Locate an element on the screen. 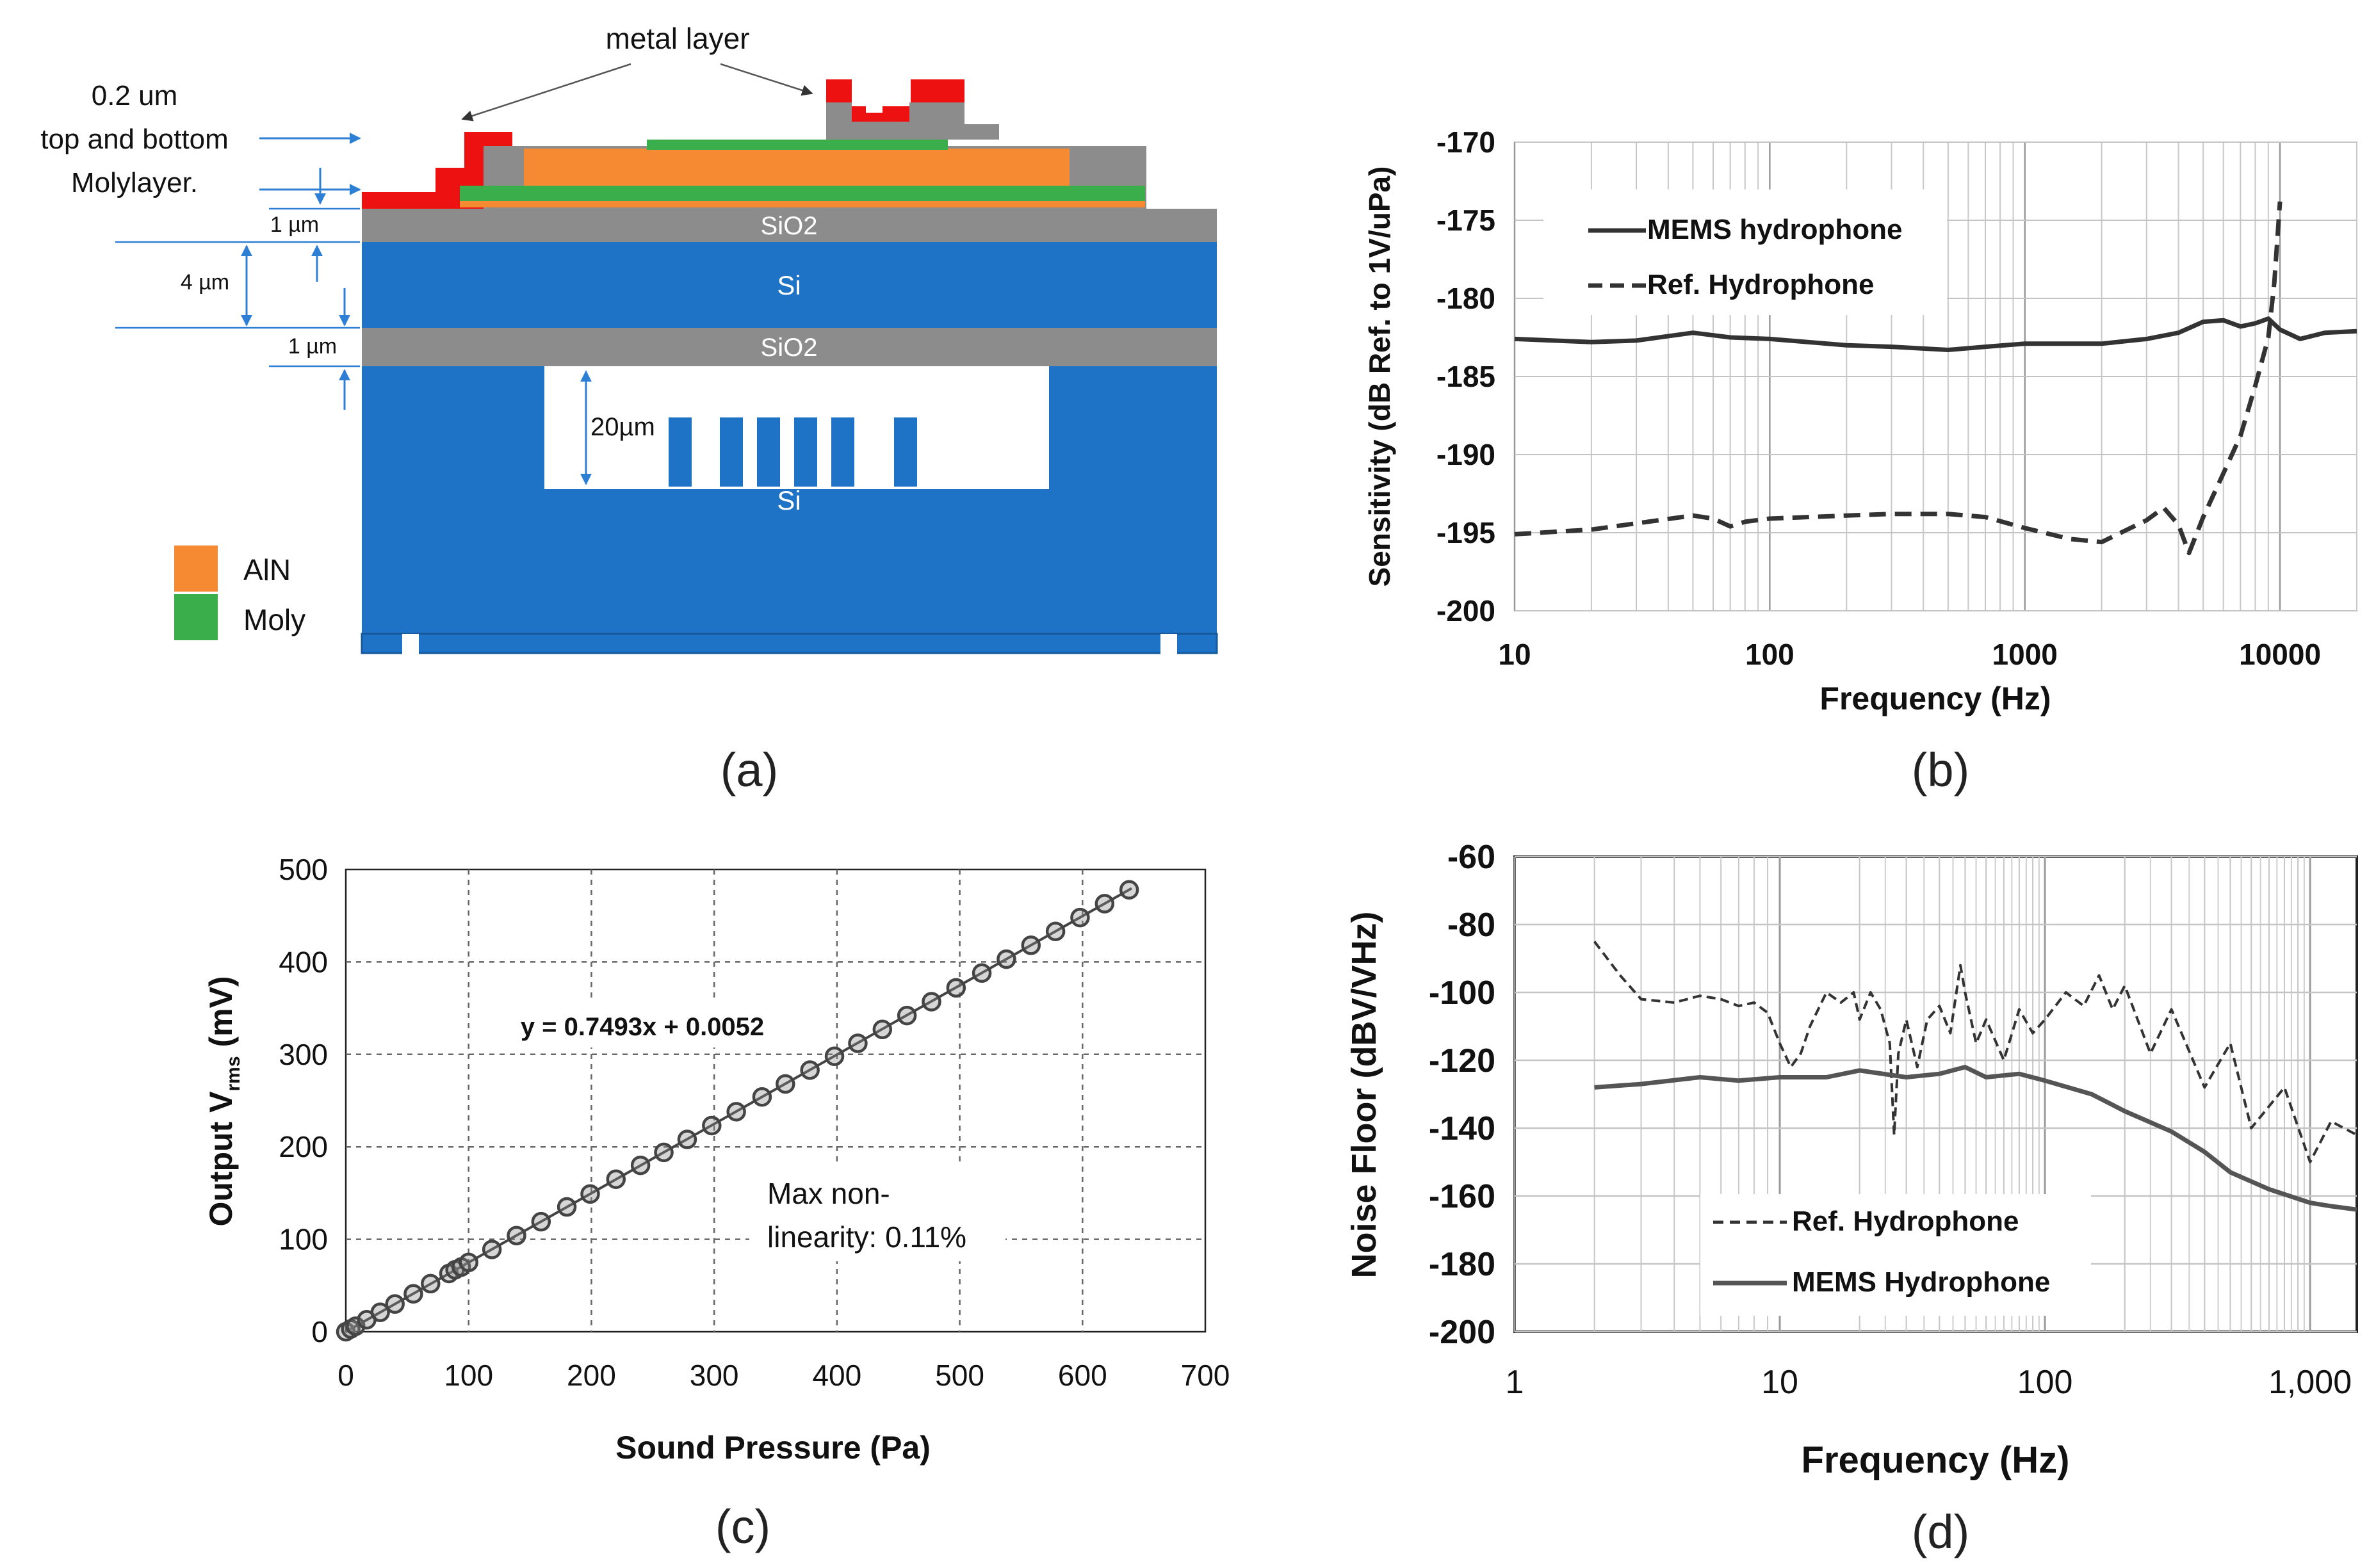  y-axis-label-d: Noise Floor (dBV/VHz) is located at coordinates (1364, 1094).